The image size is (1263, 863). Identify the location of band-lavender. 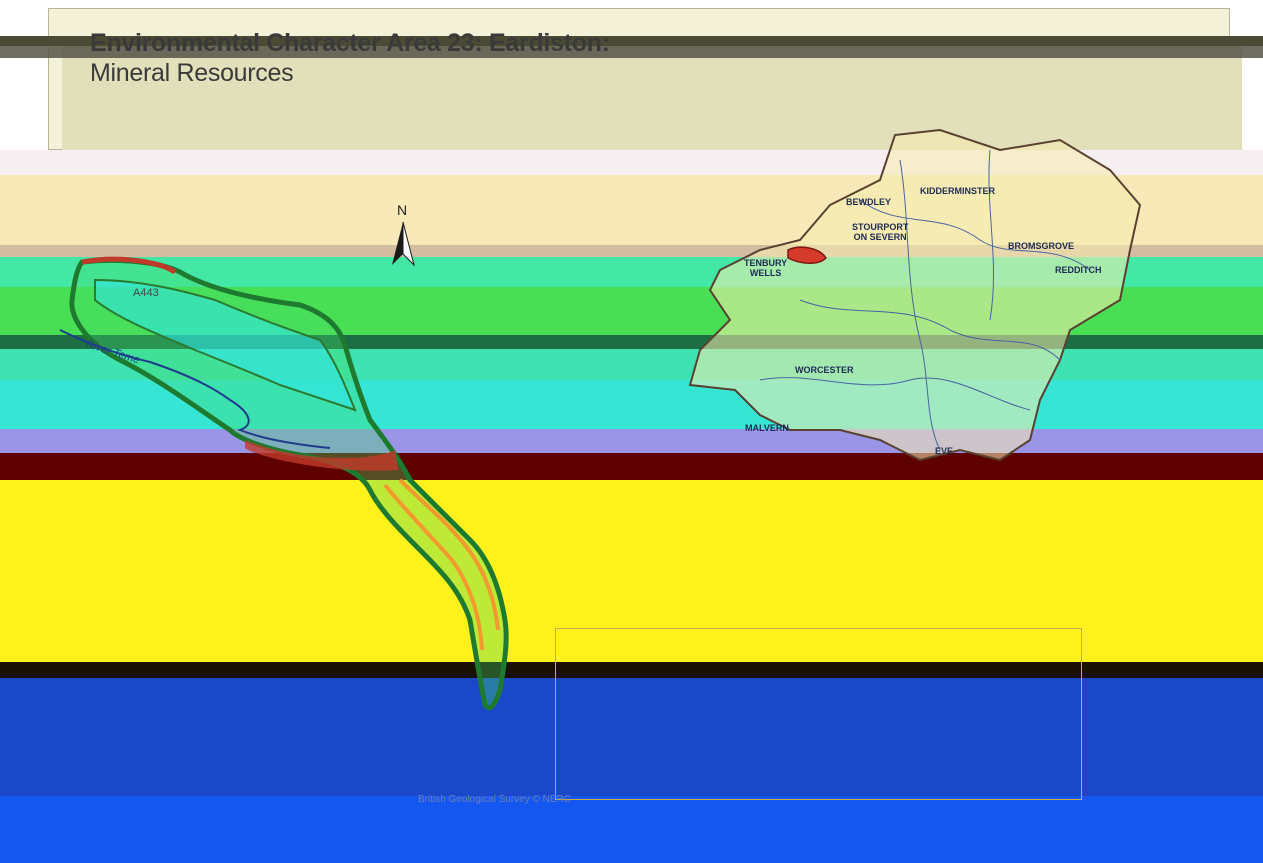
(631, 441).